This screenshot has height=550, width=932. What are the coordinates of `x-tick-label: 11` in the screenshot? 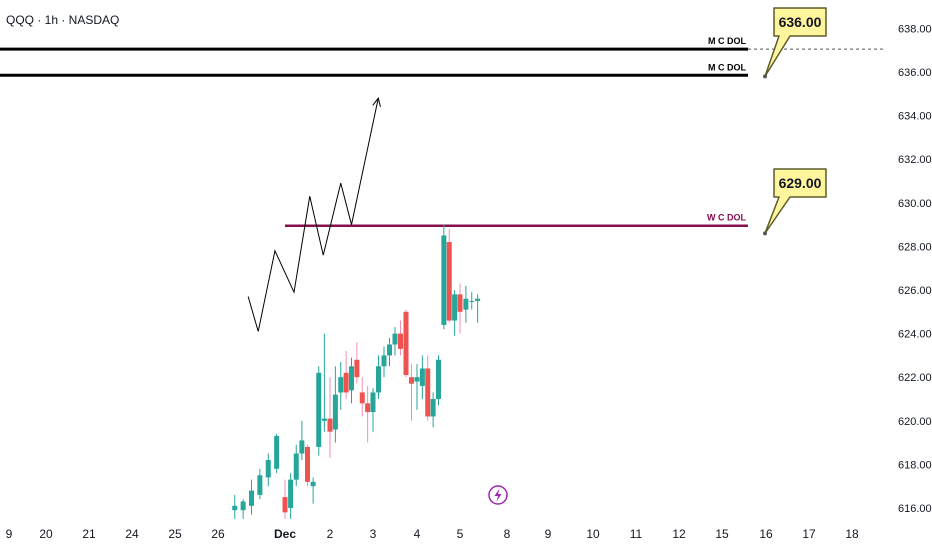 It's located at (636, 534).